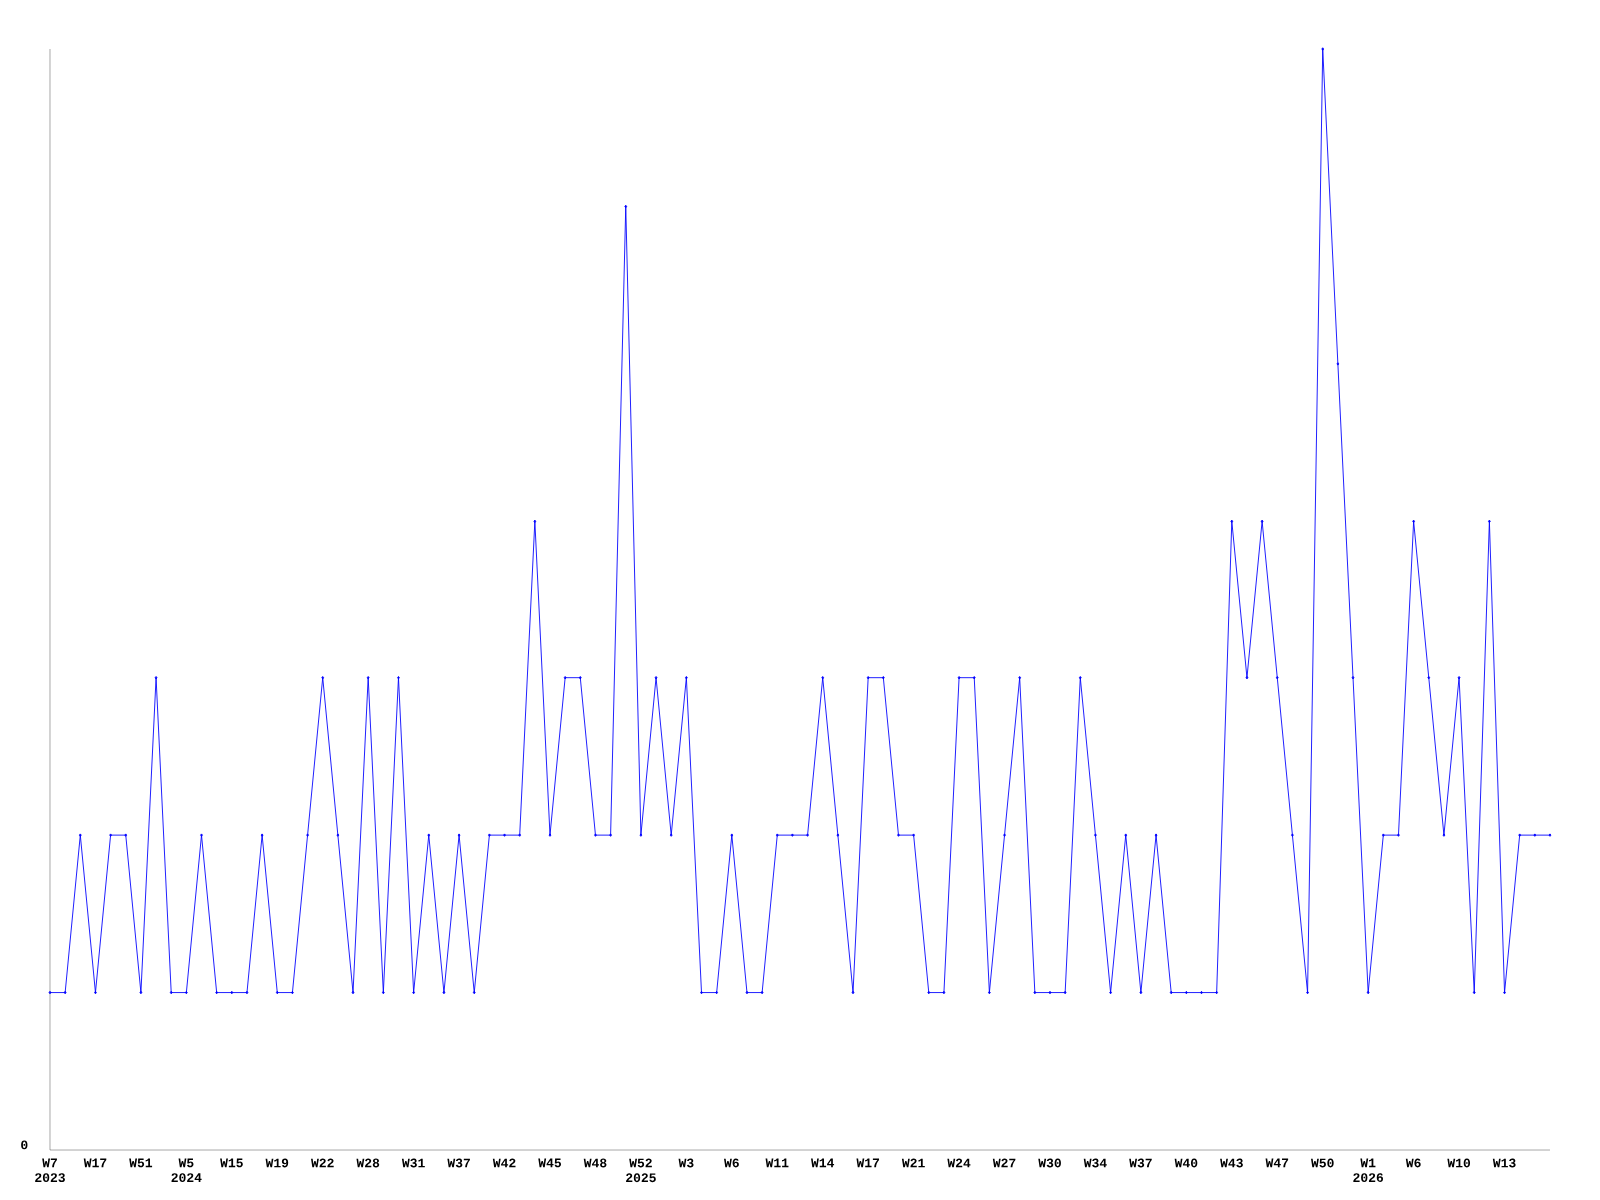 The image size is (1600, 1200). I want to click on x-tick-label: W31, so click(413, 1163).